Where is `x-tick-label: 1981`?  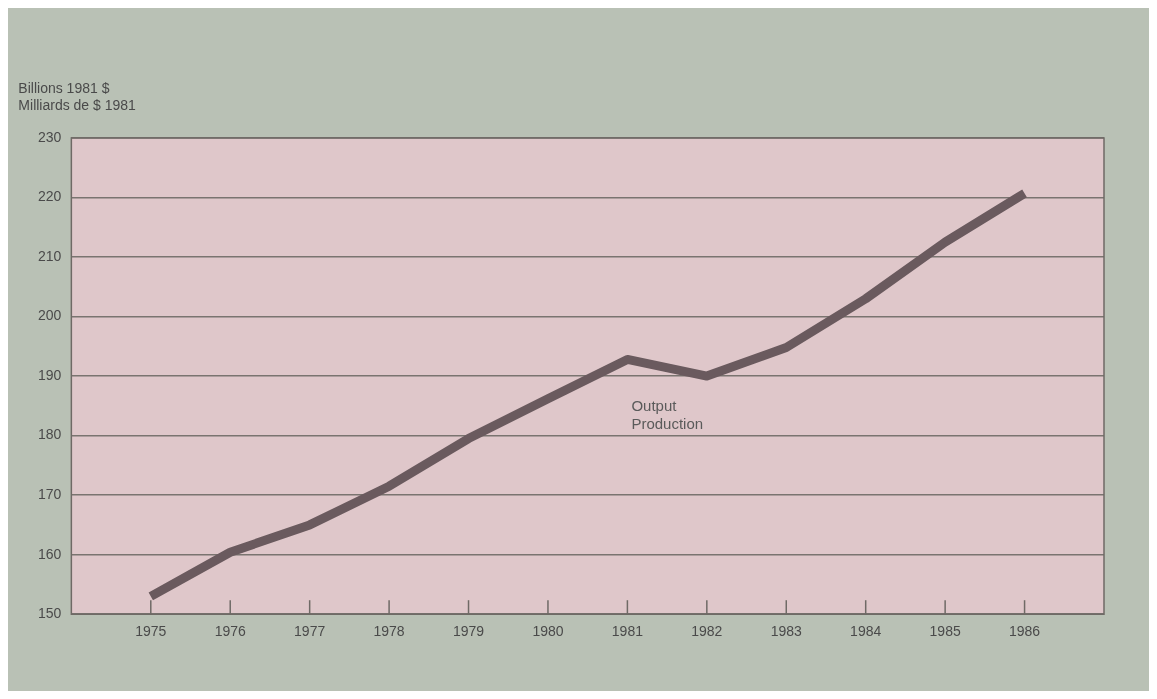
x-tick-label: 1981 is located at coordinates (627, 631).